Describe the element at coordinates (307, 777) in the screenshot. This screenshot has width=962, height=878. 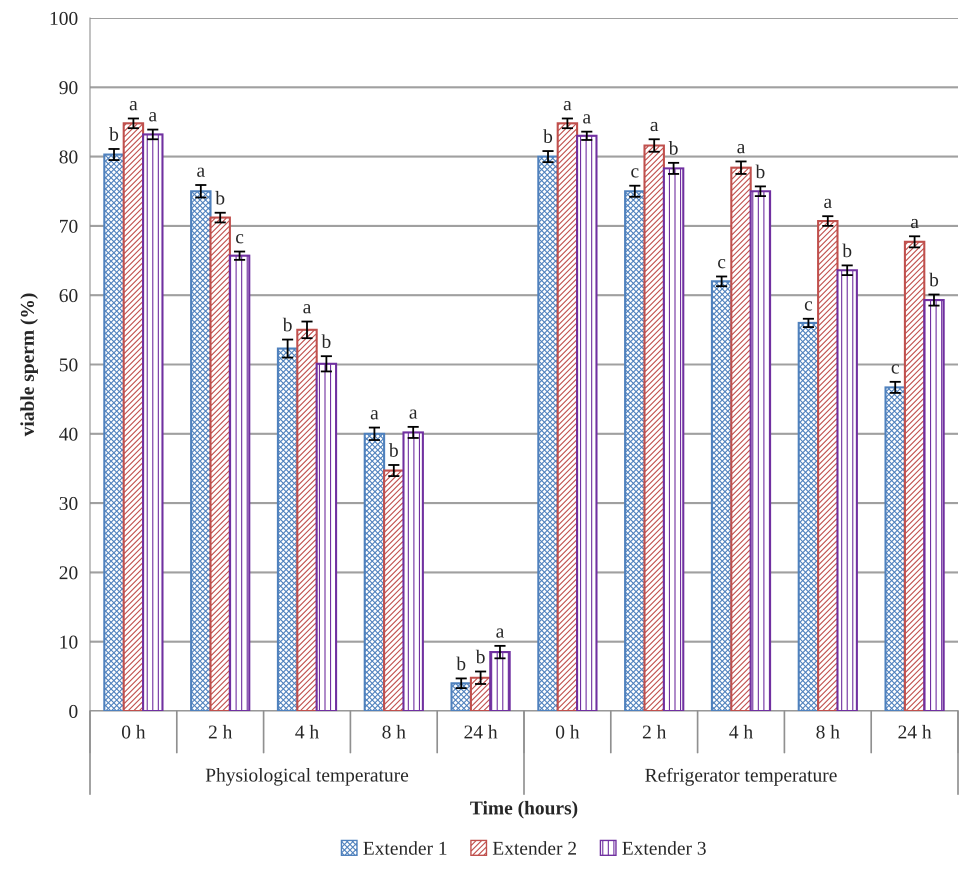
I see `text: Physiological temperature` at that location.